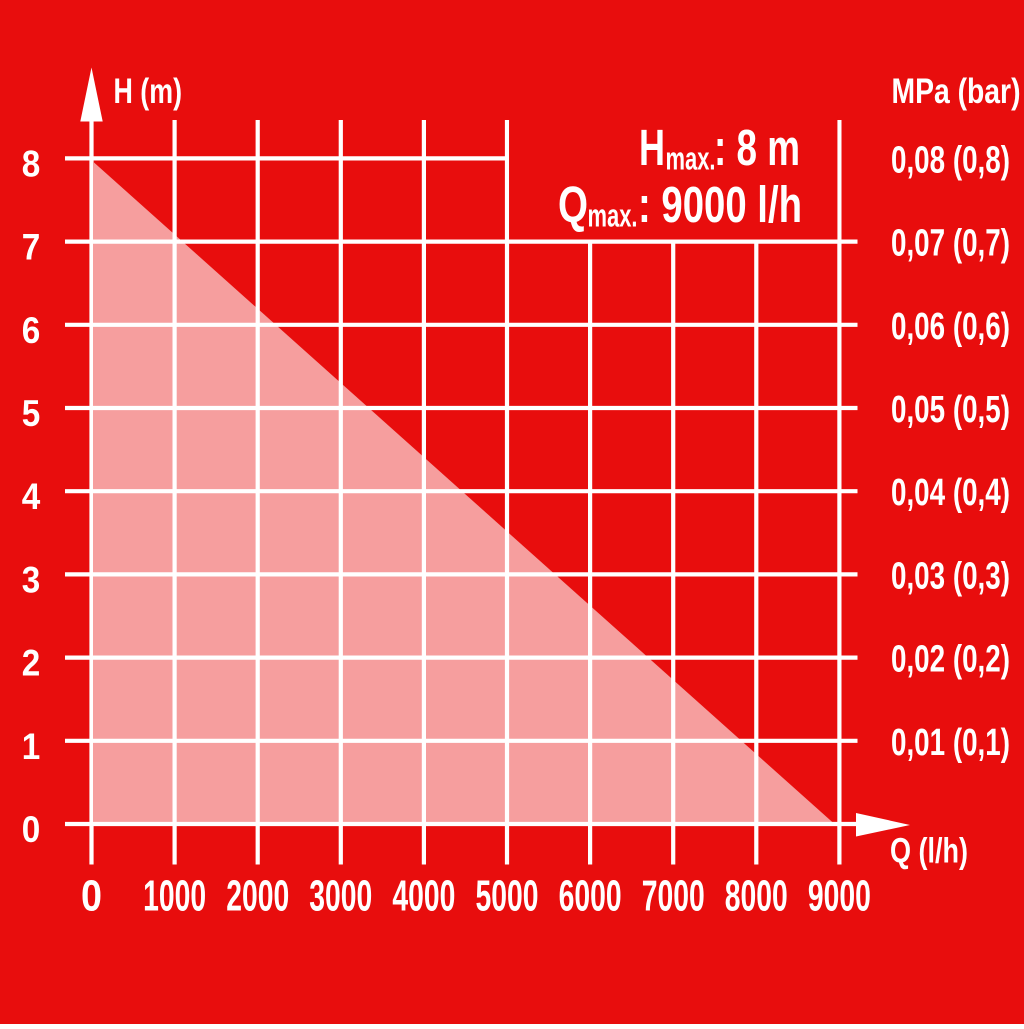  What do you see at coordinates (573, 204) in the screenshot?
I see `svg-text: Q` at bounding box center [573, 204].